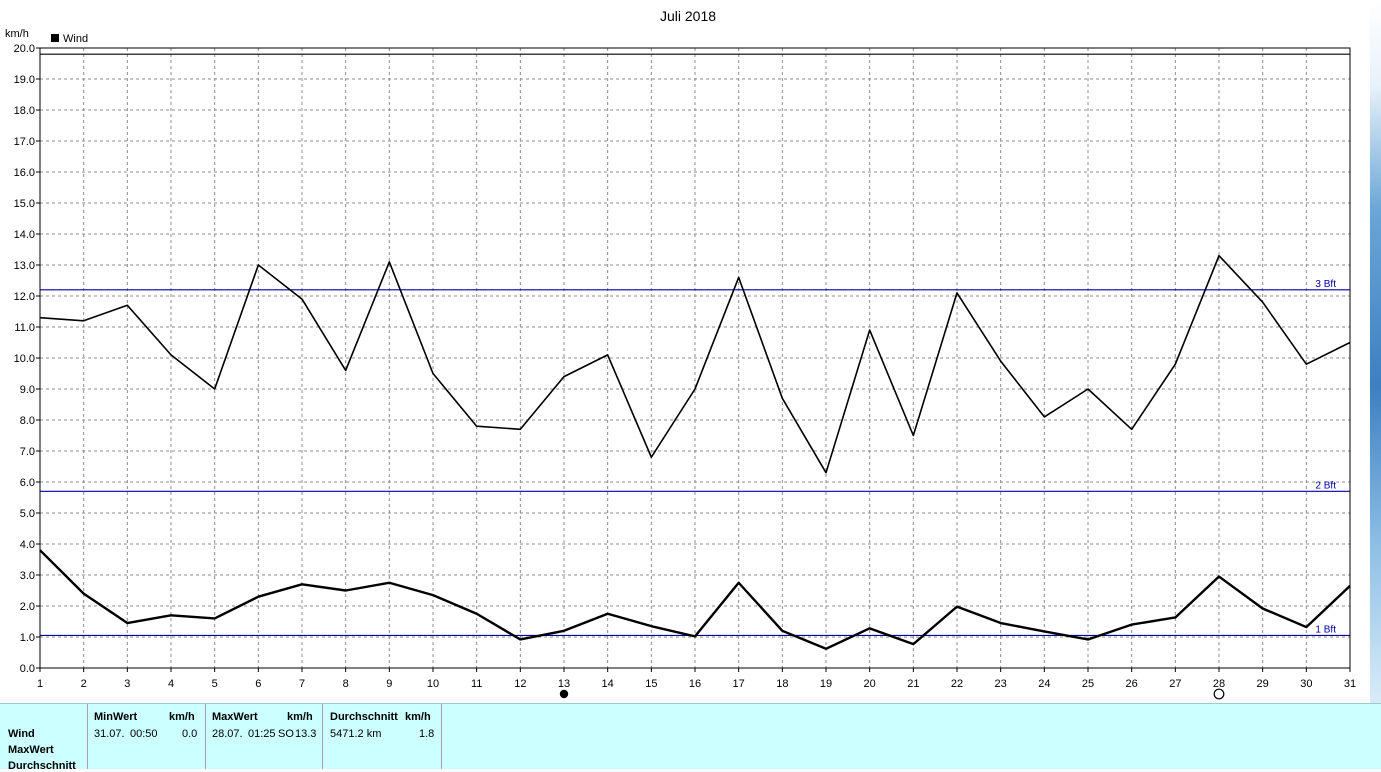 The image size is (1381, 772). I want to click on max-header: MaxWert, so click(235, 717).